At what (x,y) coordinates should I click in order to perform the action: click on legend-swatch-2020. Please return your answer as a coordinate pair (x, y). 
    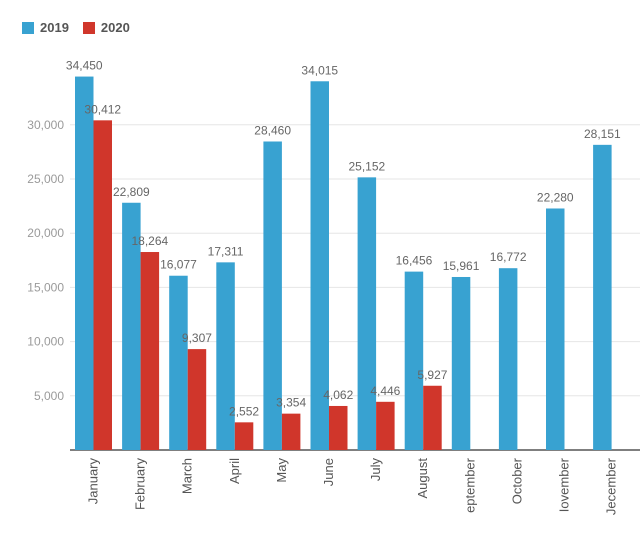
    Looking at the image, I should click on (88, 27).